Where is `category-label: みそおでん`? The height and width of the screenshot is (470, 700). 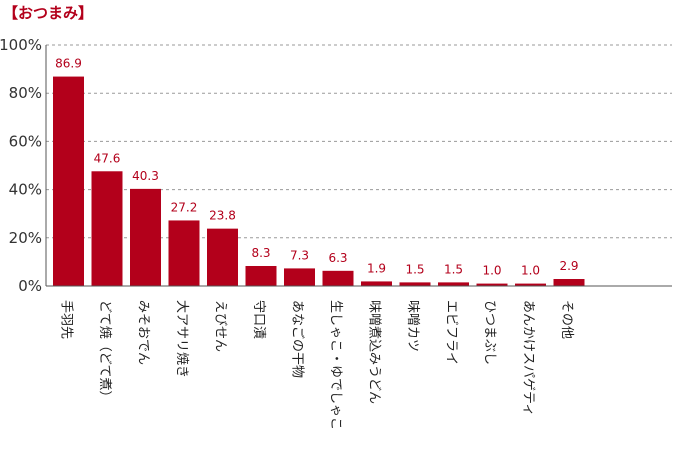 category-label: みそおでん is located at coordinates (143, 332).